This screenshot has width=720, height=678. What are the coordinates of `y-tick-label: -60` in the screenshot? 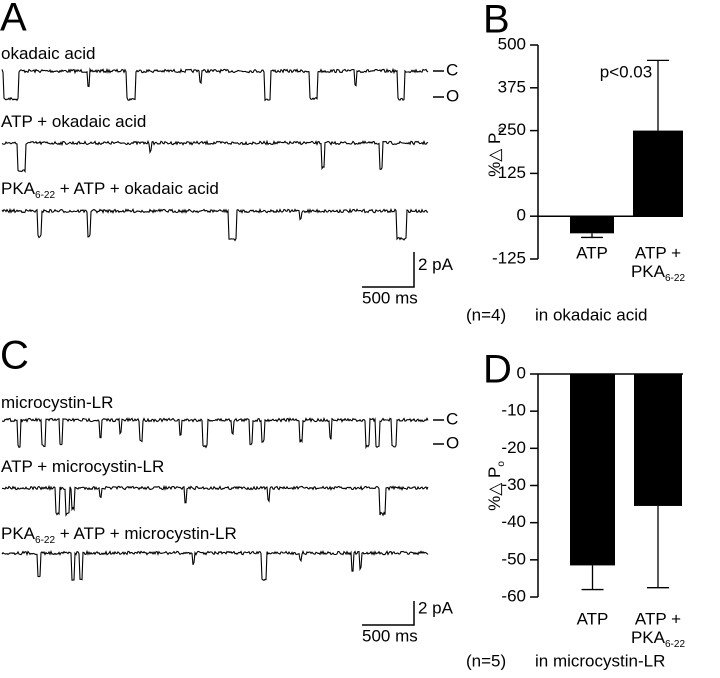 It's located at (513, 595).